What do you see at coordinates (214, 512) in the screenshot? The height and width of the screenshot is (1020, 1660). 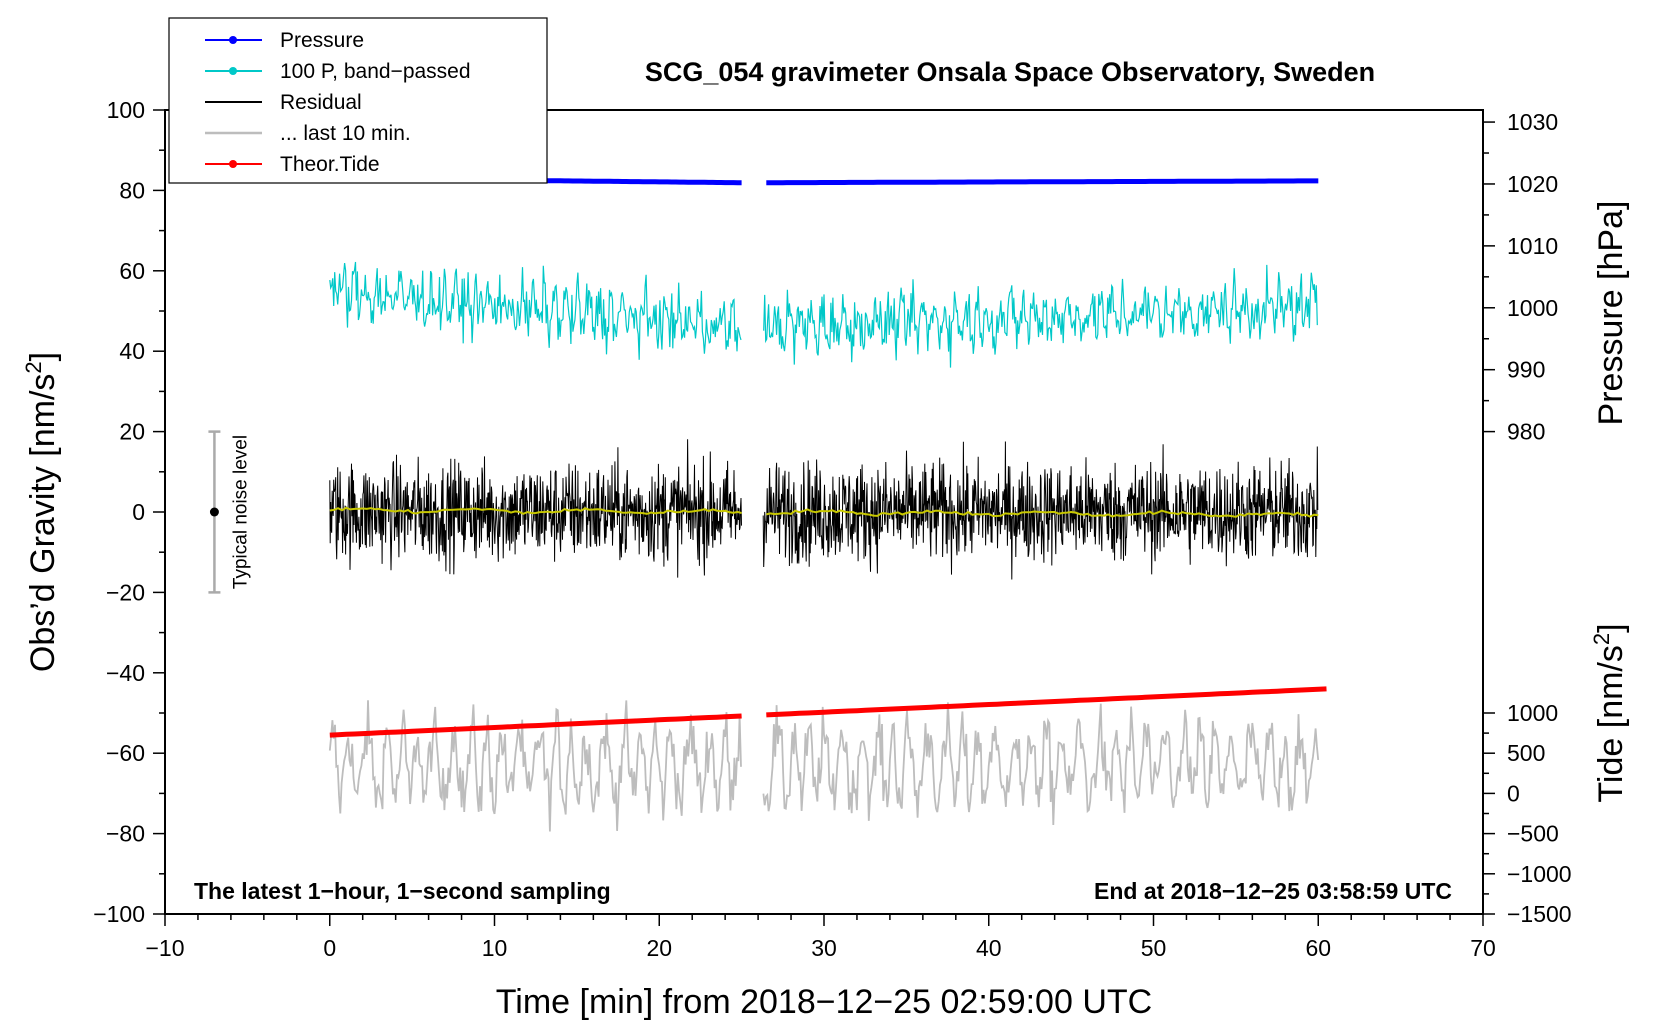 I see `noise-level-center-dot` at bounding box center [214, 512].